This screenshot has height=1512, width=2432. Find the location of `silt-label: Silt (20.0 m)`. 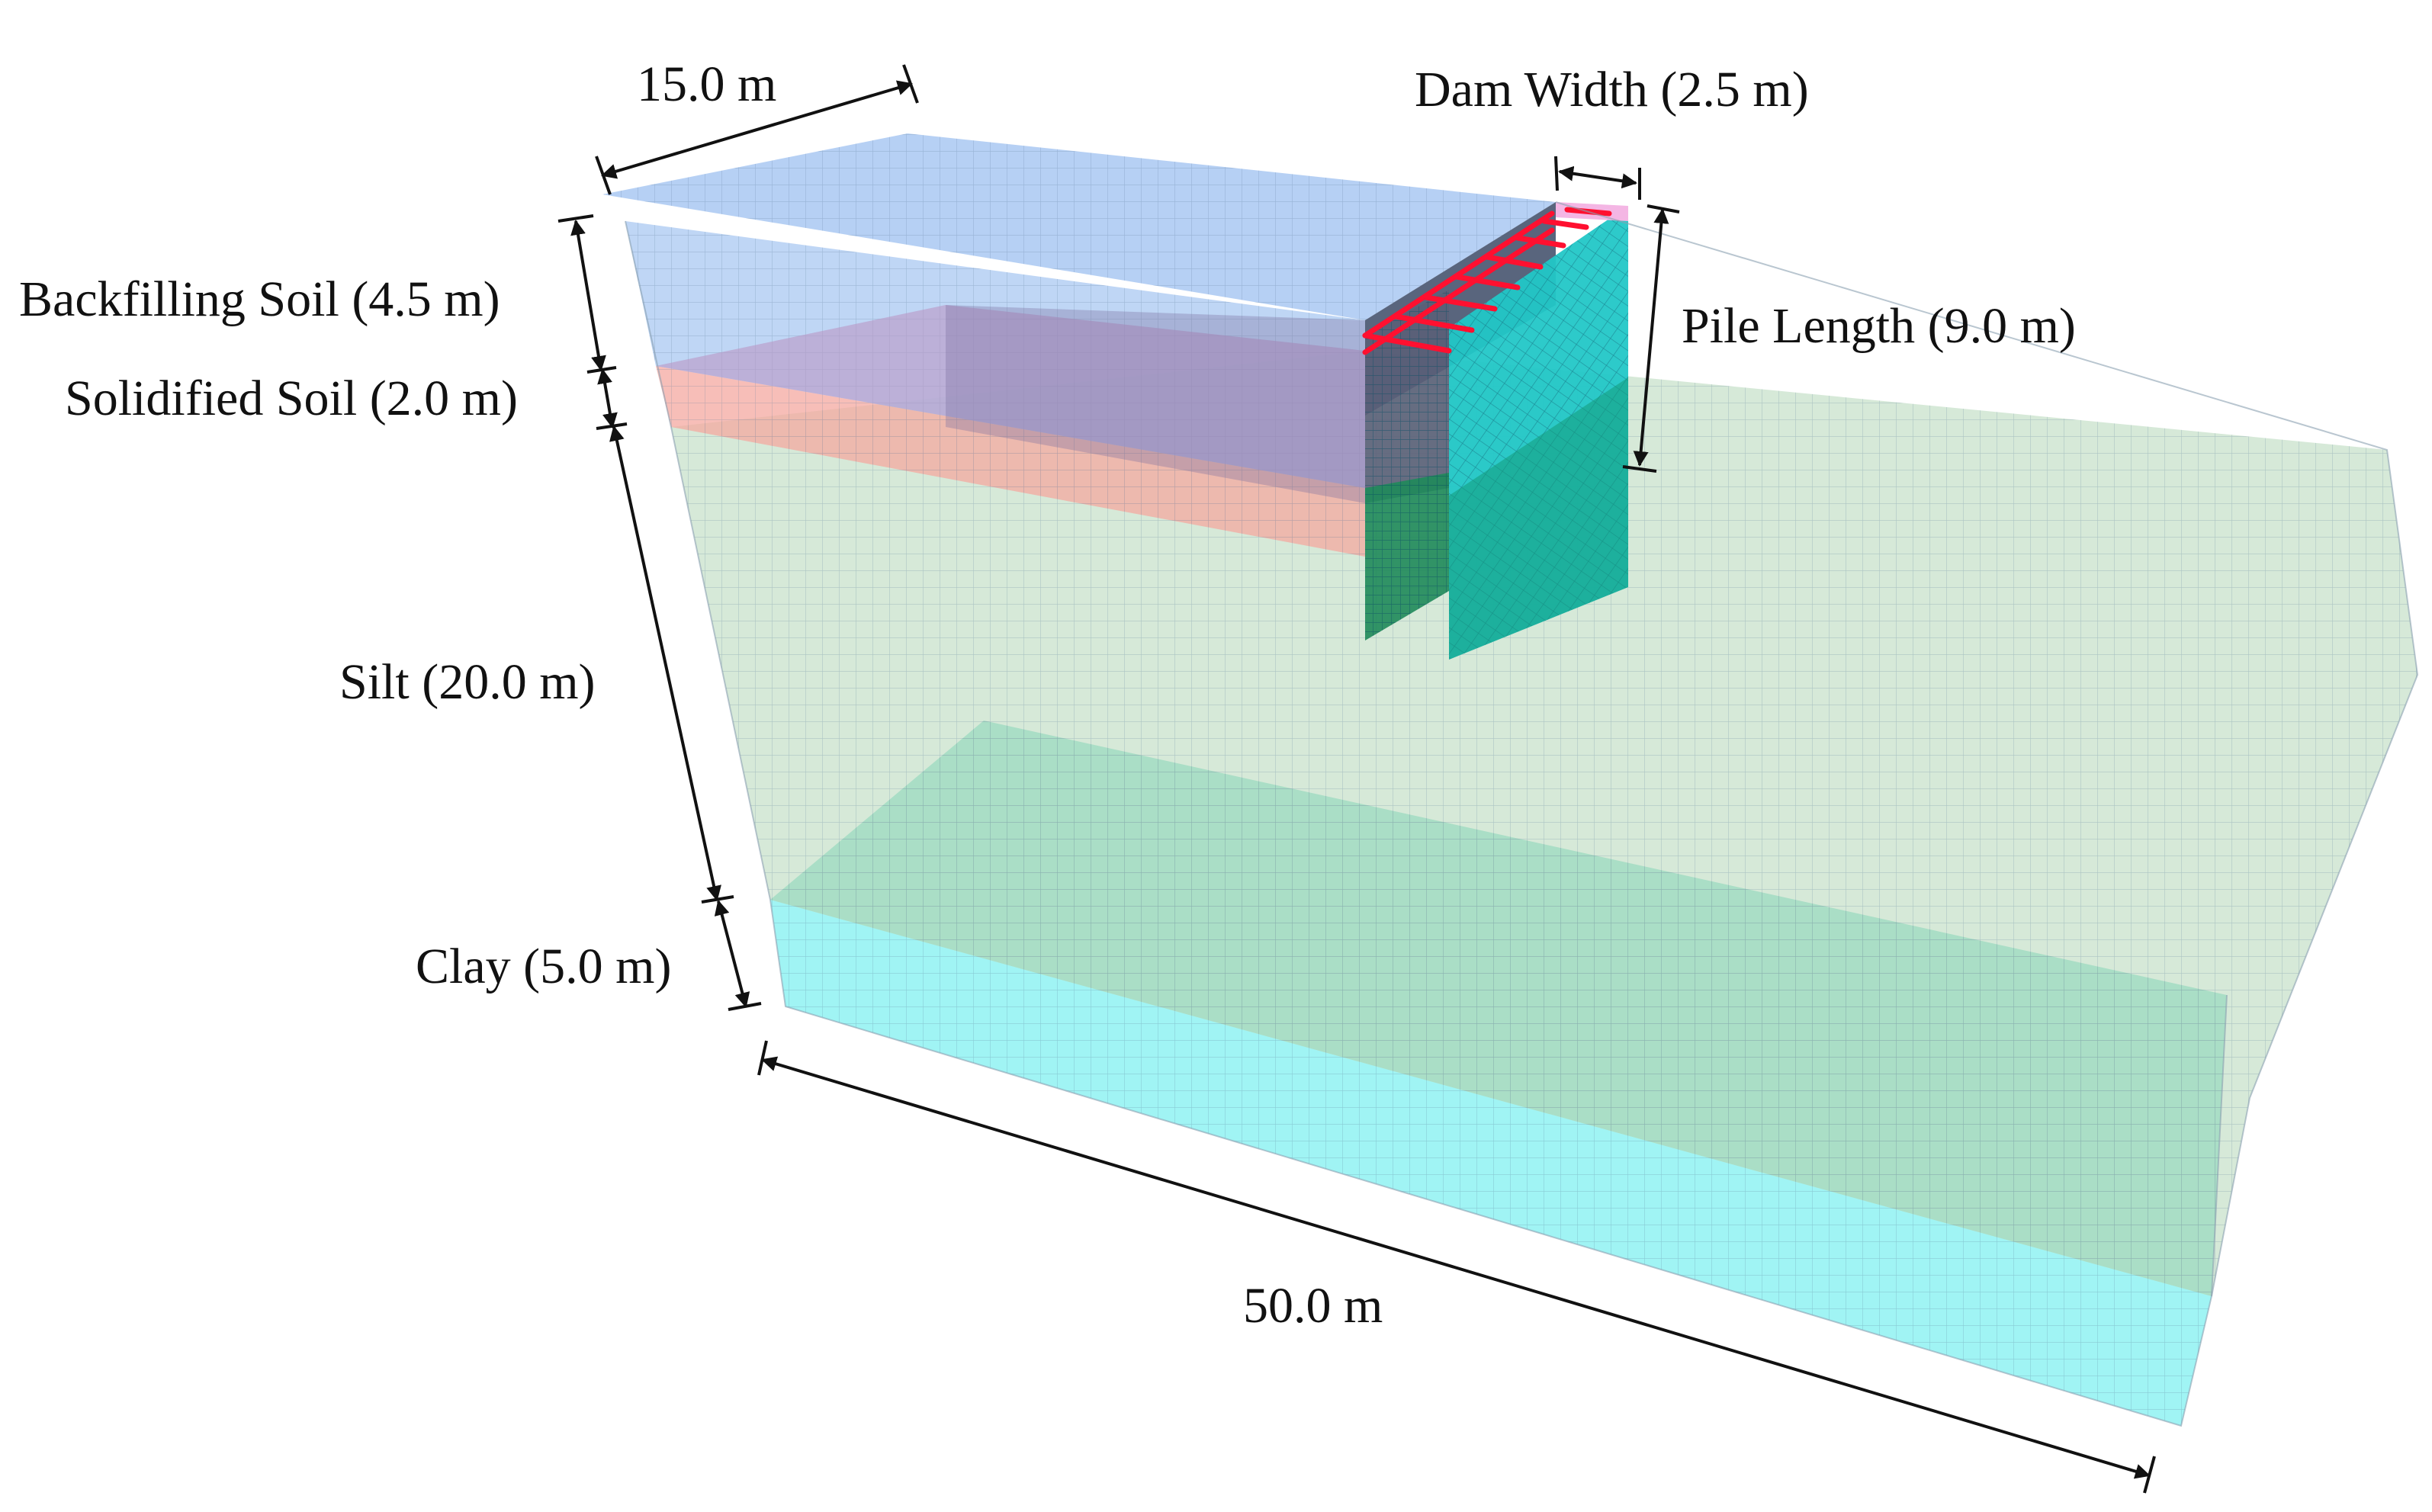

silt-label: Silt (20.0 m) is located at coordinates (467, 682).